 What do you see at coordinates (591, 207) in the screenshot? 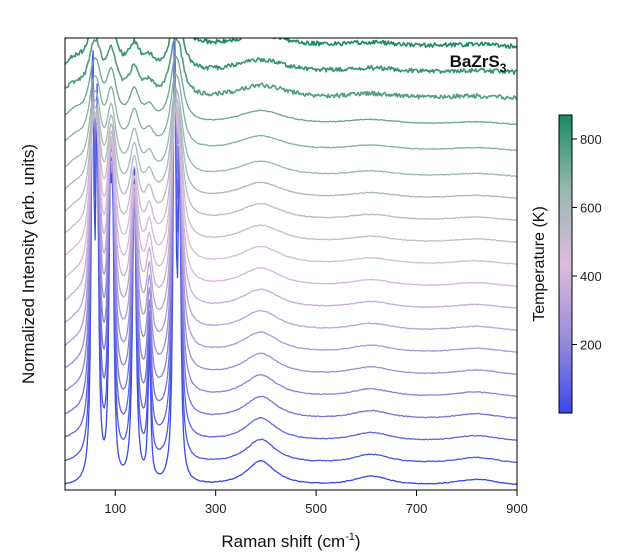
I see `colorbar-tick-label-2: 600` at bounding box center [591, 207].